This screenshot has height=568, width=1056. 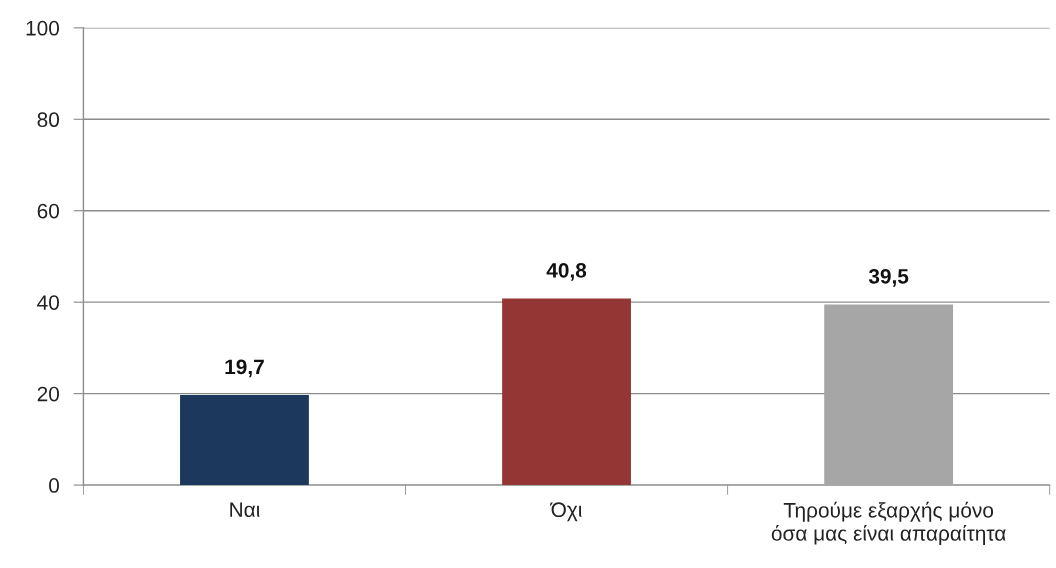 I want to click on x-tick-label: Όχι, so click(x=566, y=512).